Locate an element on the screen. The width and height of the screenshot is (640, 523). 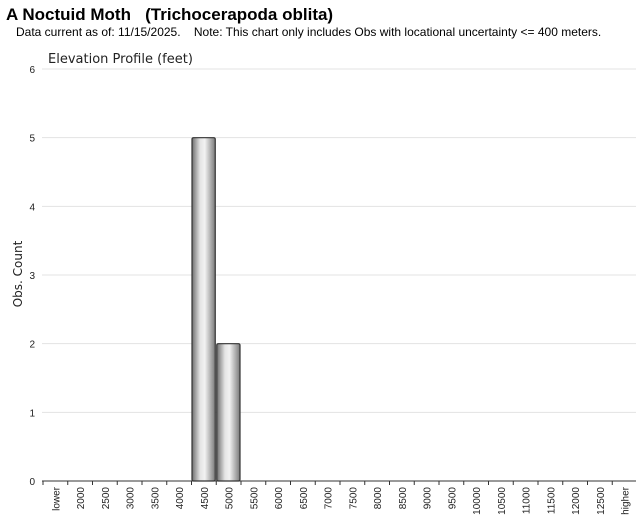
x-tick-label: 4500 is located at coordinates (205, 498).